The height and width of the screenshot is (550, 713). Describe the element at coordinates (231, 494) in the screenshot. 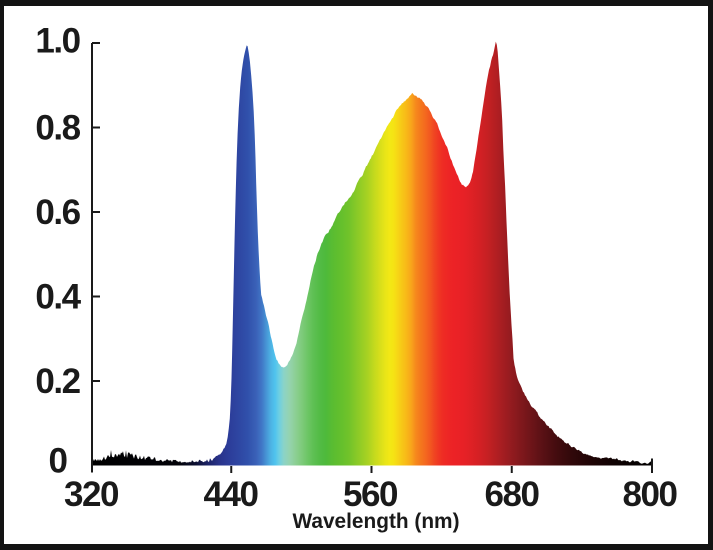

I see `svg-text: 440` at that location.